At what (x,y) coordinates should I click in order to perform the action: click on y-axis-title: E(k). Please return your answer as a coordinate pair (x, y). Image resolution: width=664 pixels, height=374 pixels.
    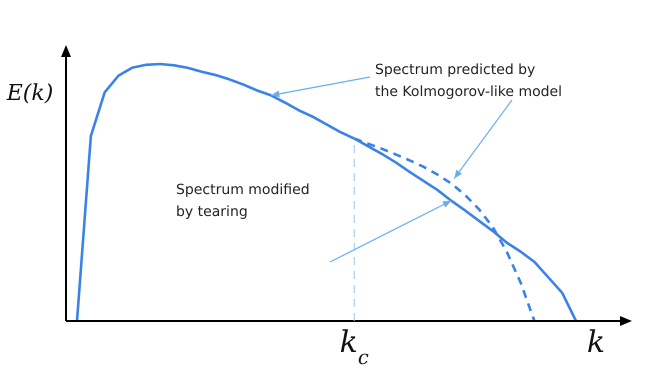
    Looking at the image, I should click on (30, 93).